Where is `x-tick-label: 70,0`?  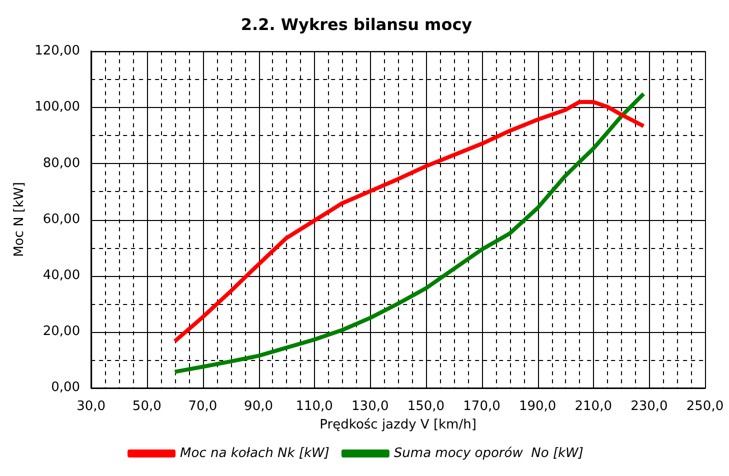
x-tick-label: 70,0 is located at coordinates (203, 406).